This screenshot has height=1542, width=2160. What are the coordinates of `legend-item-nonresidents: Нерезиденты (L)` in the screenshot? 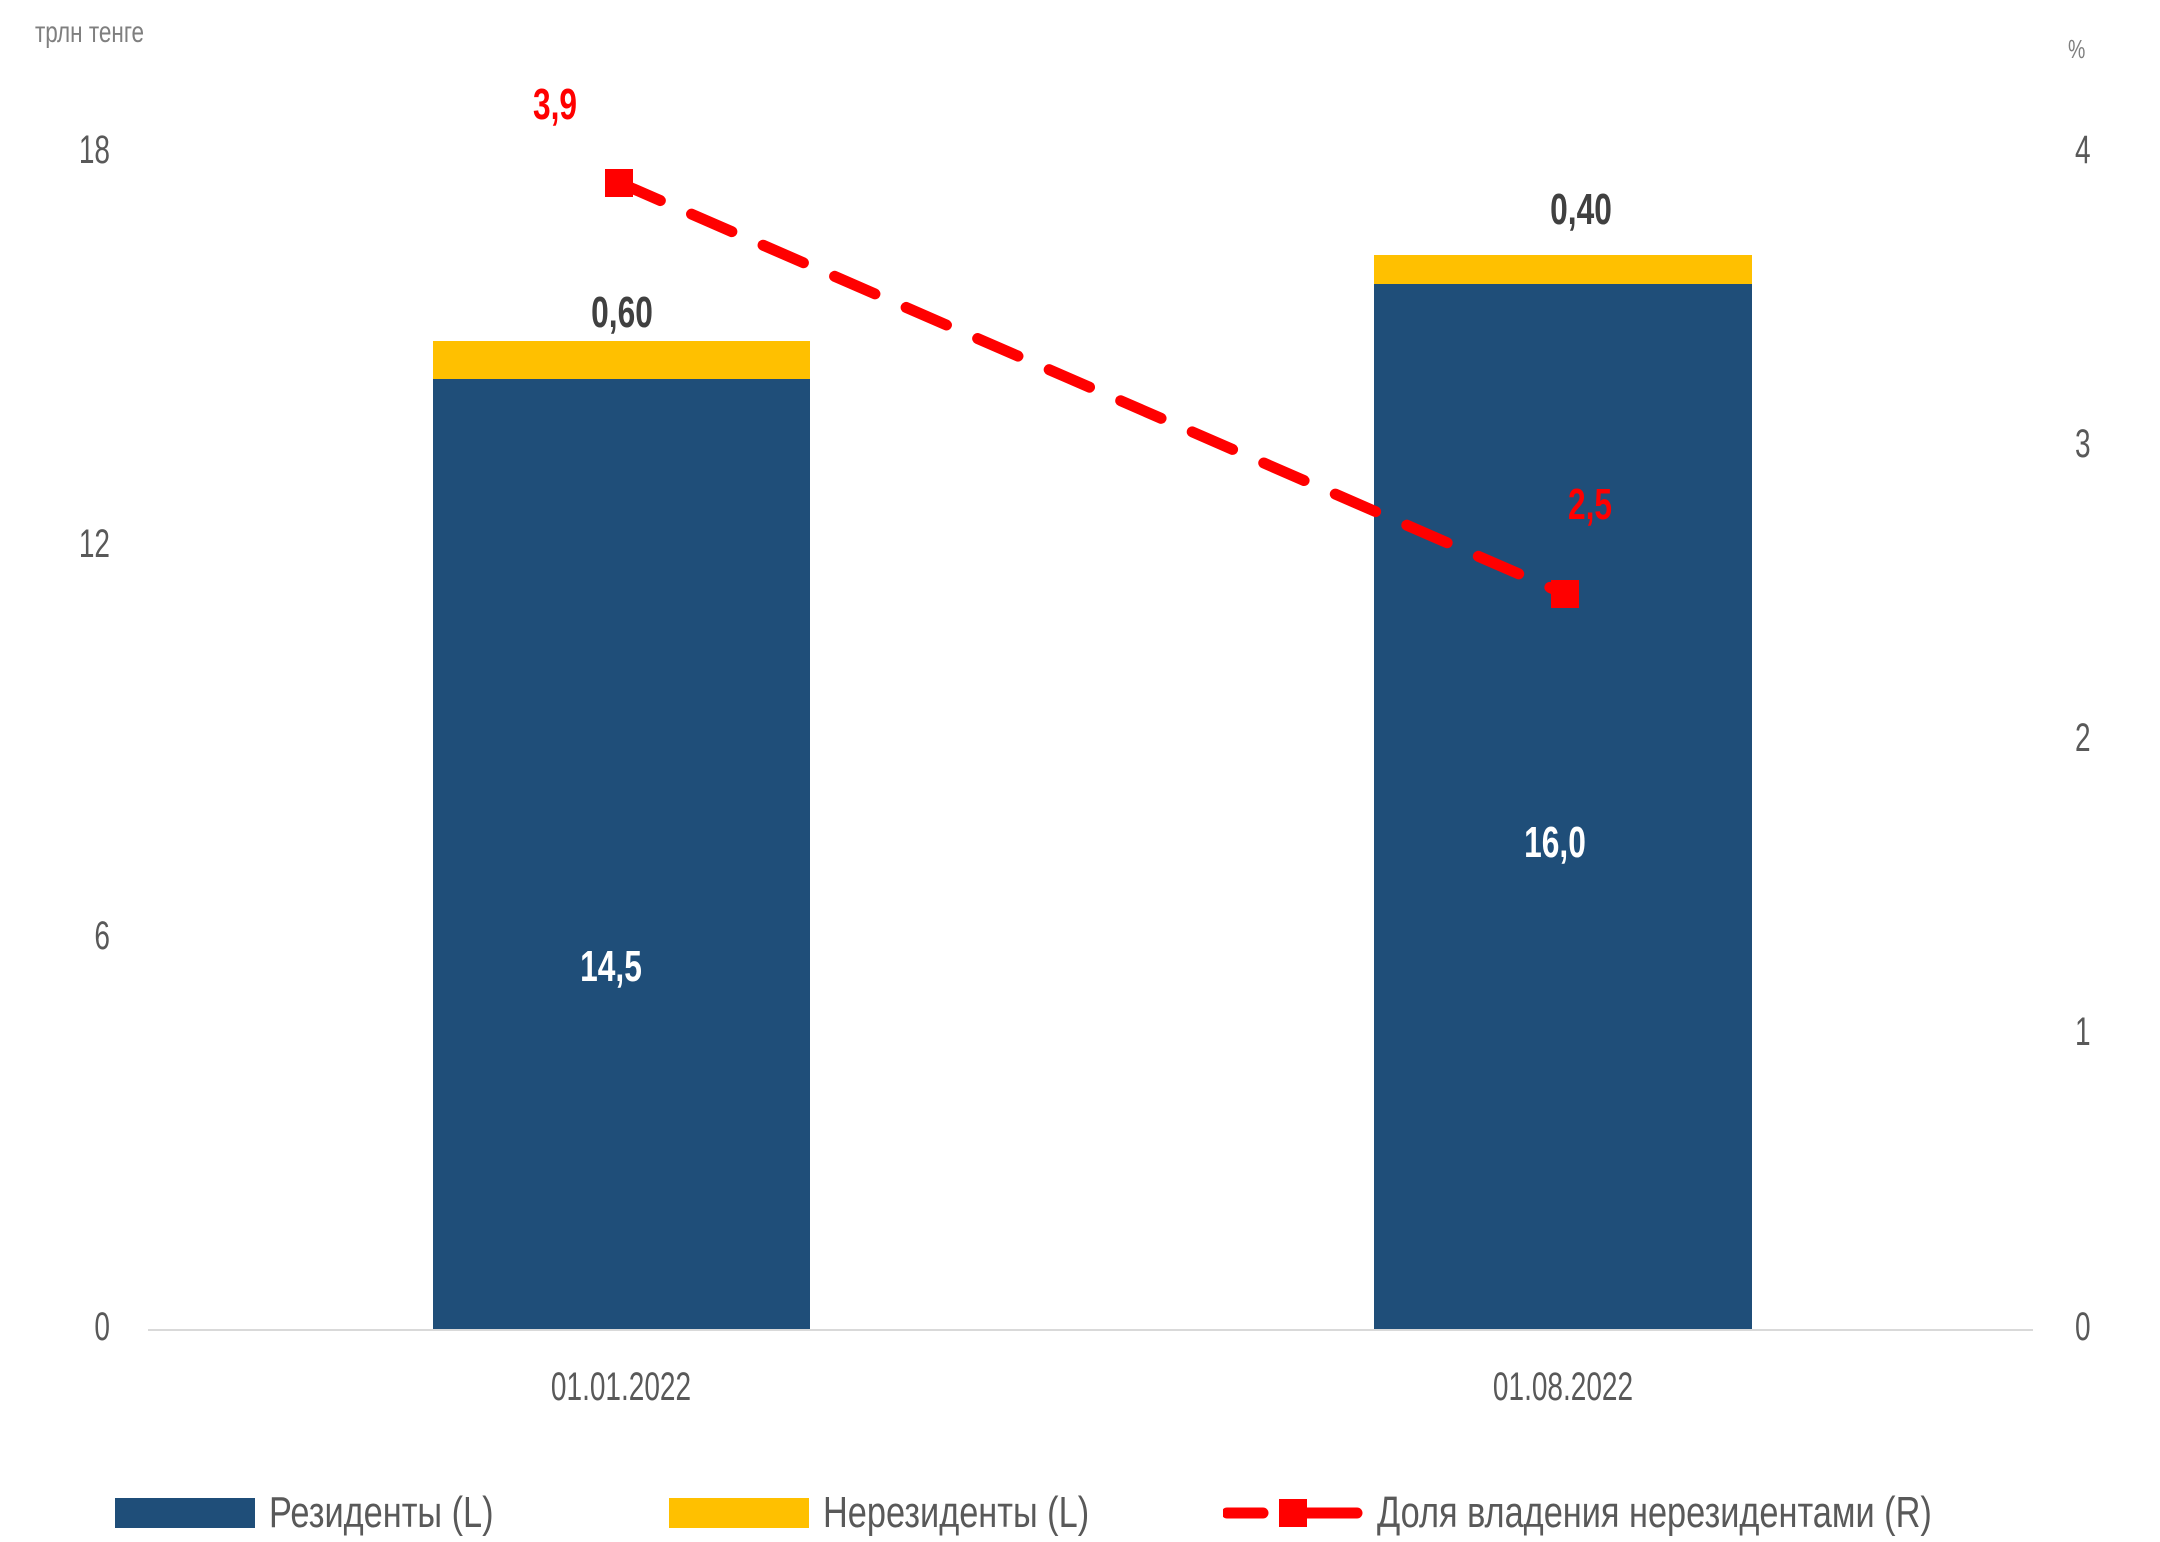 It's located at (911, 1513).